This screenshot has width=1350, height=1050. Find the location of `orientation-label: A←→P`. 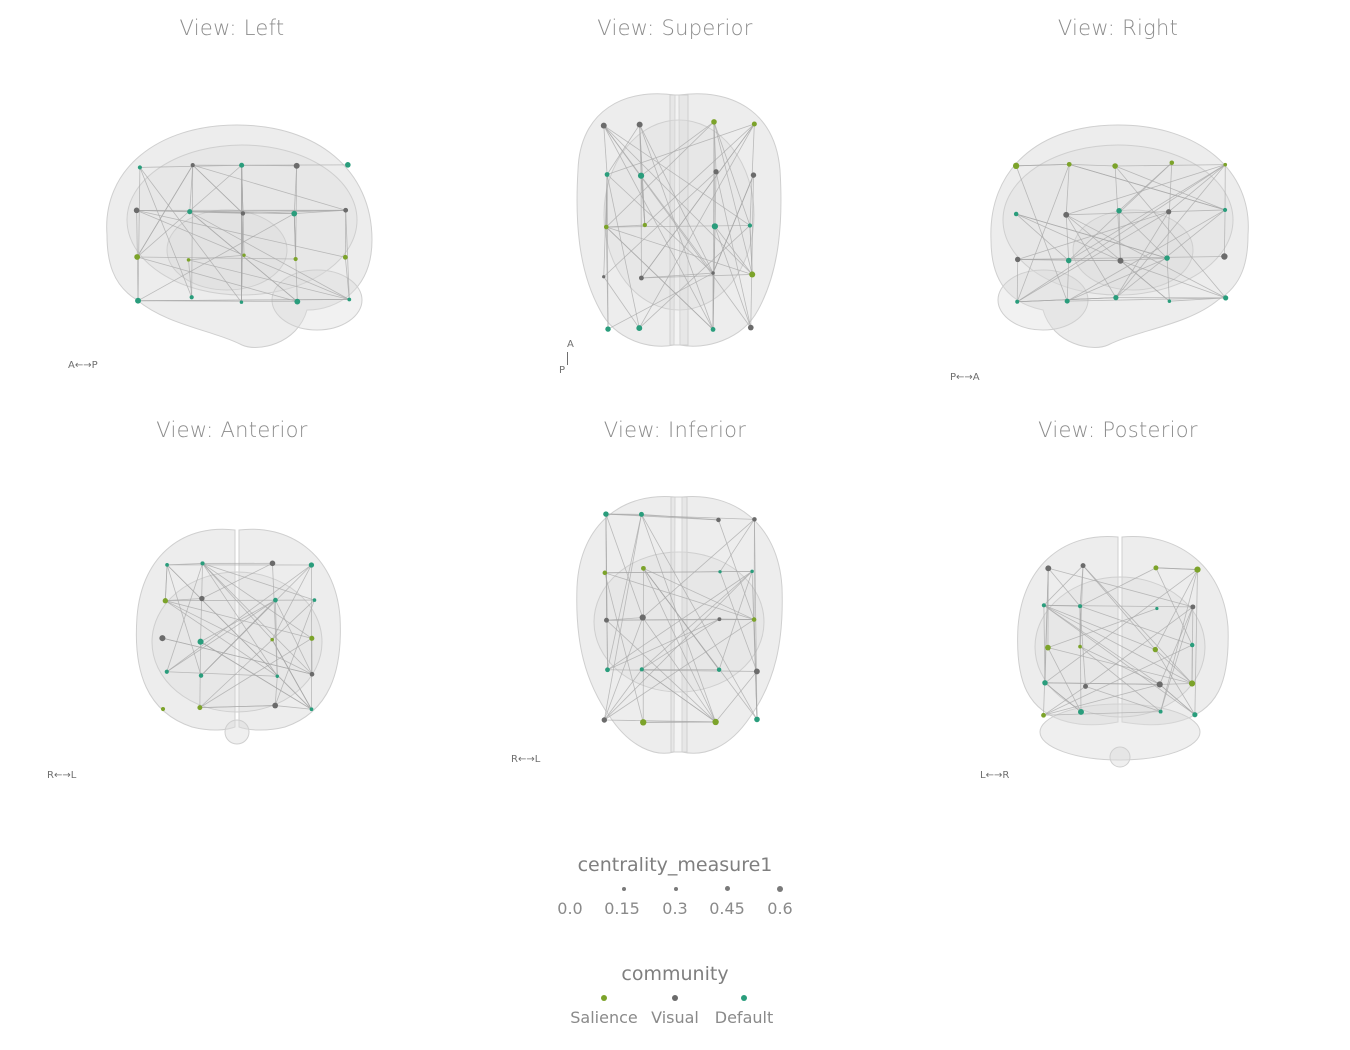

orientation-label: A←→P is located at coordinates (83, 365).